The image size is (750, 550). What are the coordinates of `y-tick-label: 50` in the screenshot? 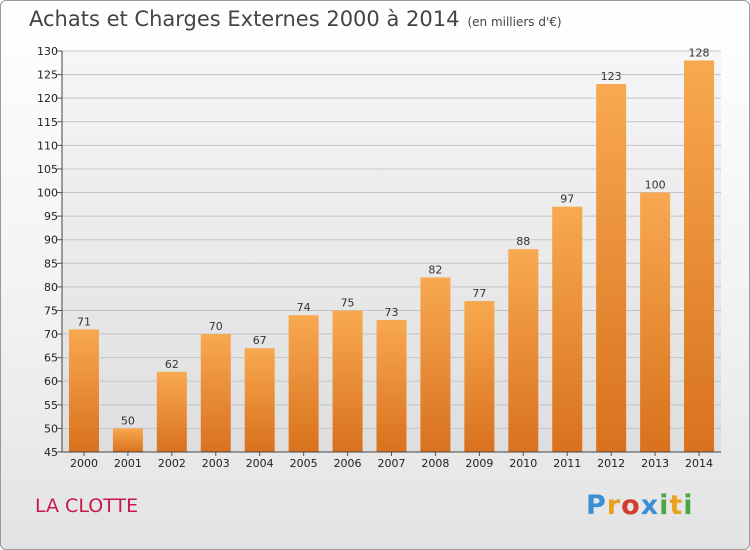 It's located at (51, 428).